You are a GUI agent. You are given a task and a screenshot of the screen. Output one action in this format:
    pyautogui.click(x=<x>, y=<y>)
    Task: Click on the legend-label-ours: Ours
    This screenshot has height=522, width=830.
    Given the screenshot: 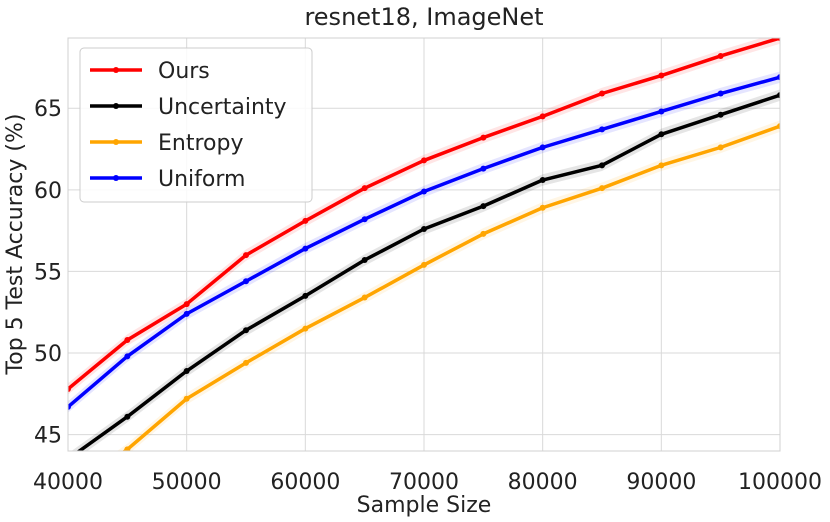 What is the action you would take?
    pyautogui.click(x=184, y=71)
    